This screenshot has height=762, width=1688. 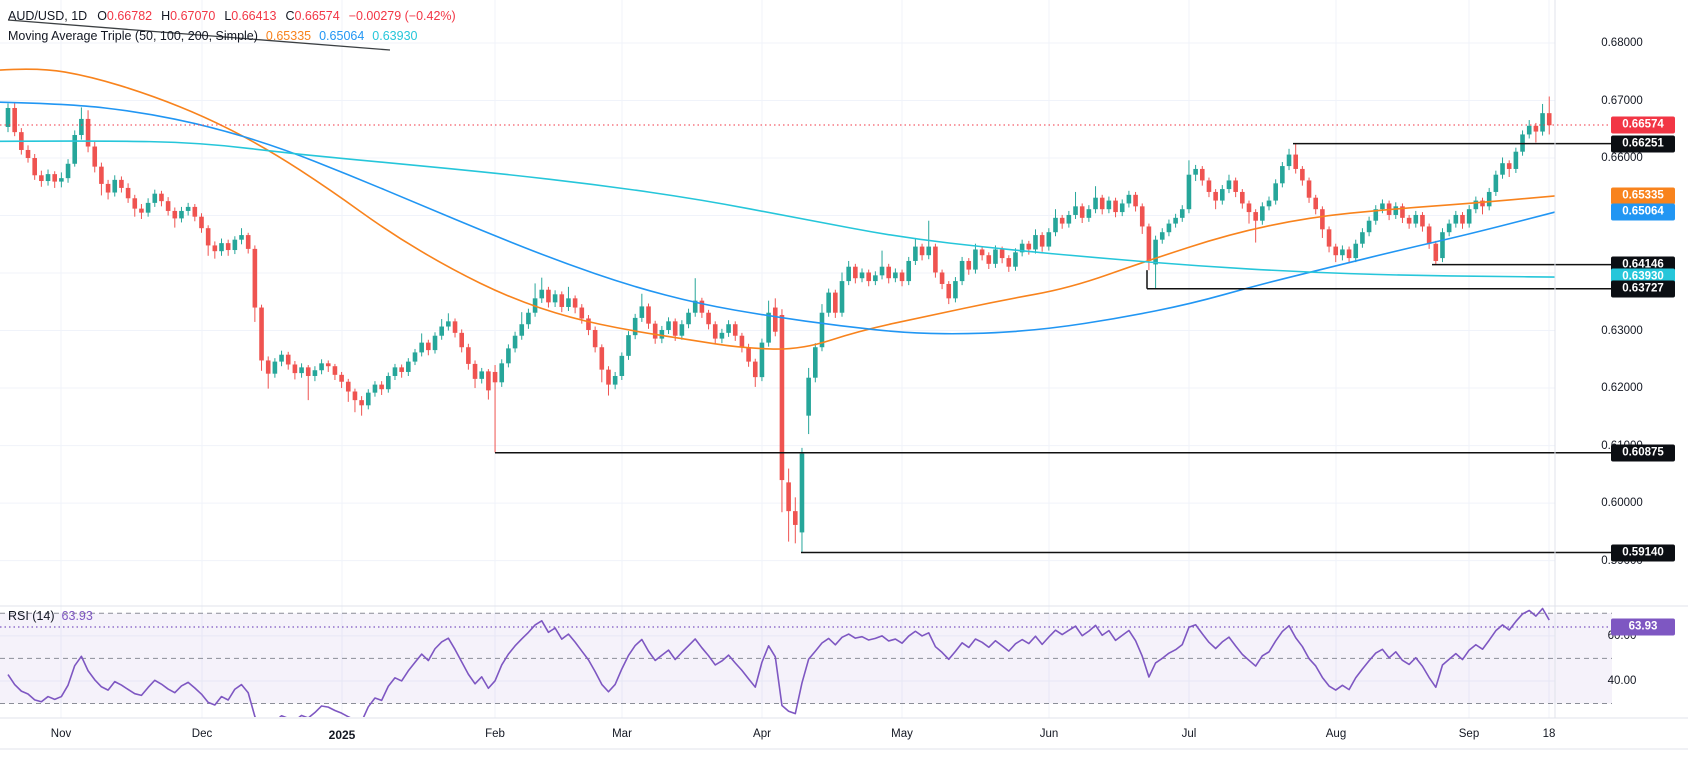 I want to click on time-axis-label: Sep, so click(x=1469, y=734).